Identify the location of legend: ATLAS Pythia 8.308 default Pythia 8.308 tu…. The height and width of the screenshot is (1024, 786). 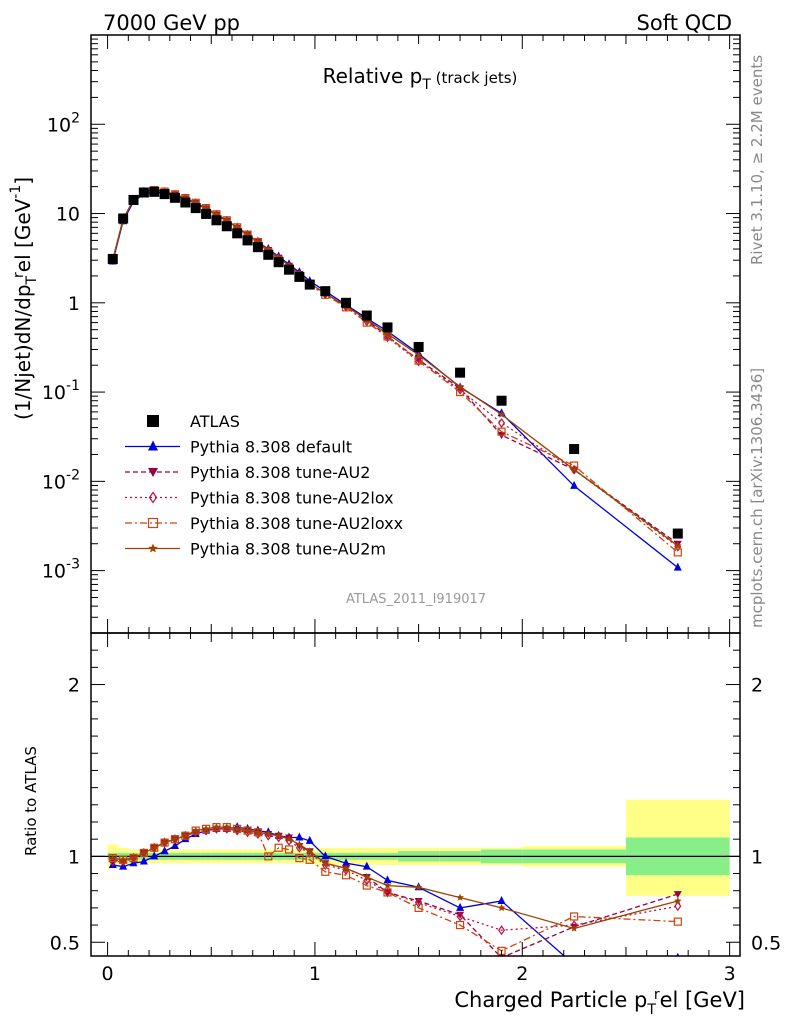
(264, 485).